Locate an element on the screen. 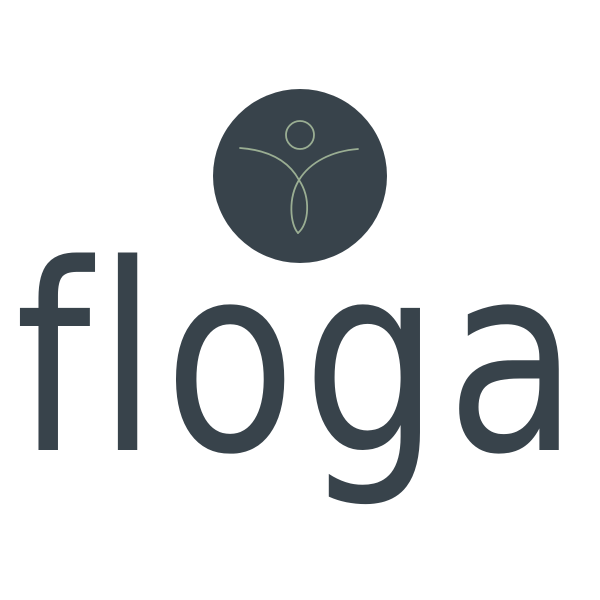 This screenshot has width=600, height=600. emblem-background is located at coordinates (300, 176).